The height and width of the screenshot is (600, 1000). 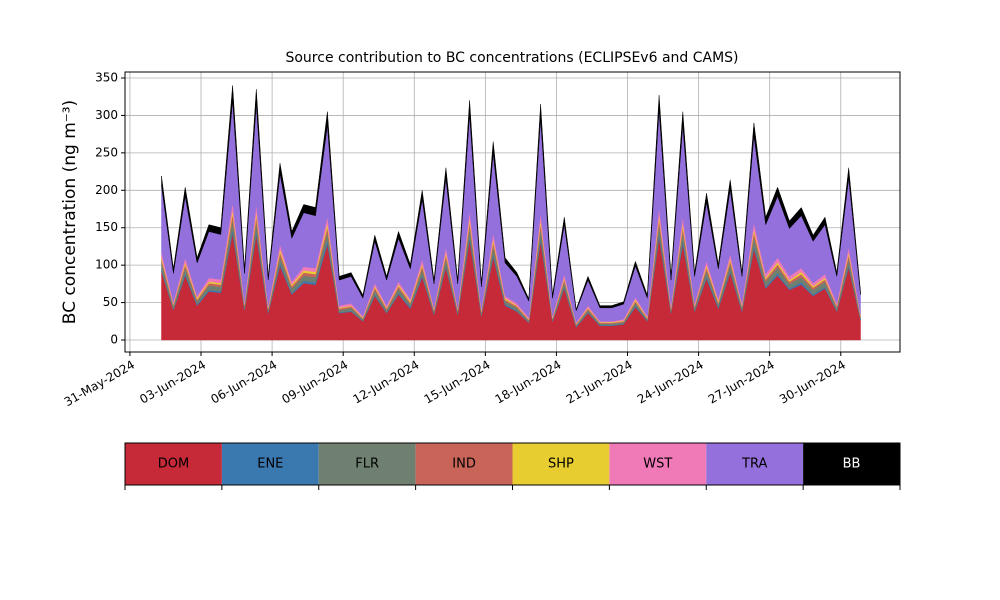 I want to click on y-tick-label: 250, so click(x=106, y=152).